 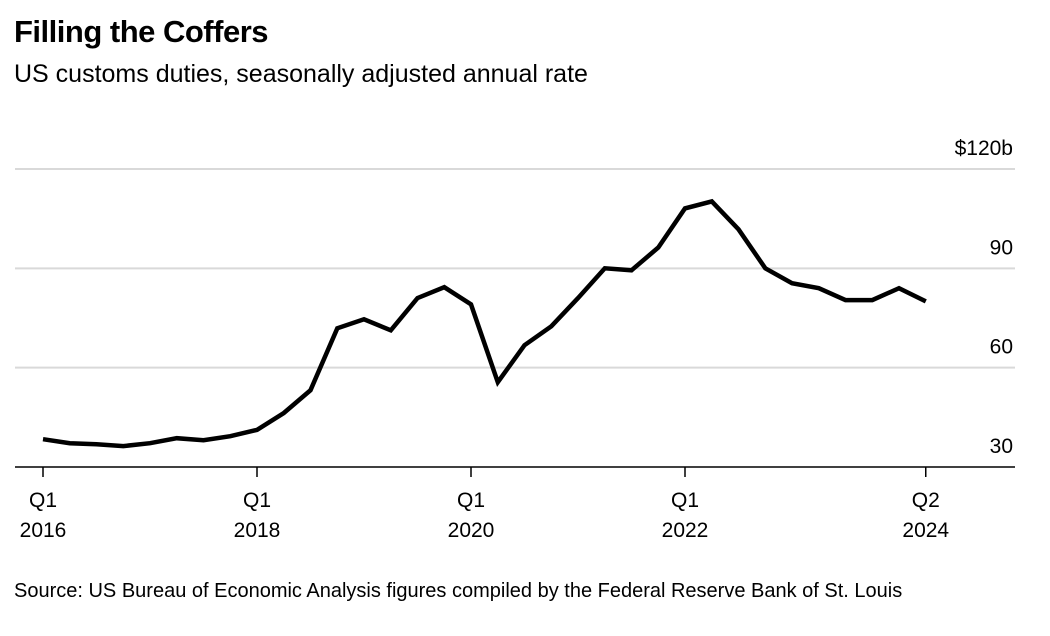 What do you see at coordinates (515, 504) in the screenshot?
I see `x-axis: Q1 2016 Q1 2018 Q1 2020 Q1 2022 Q2 2024` at bounding box center [515, 504].